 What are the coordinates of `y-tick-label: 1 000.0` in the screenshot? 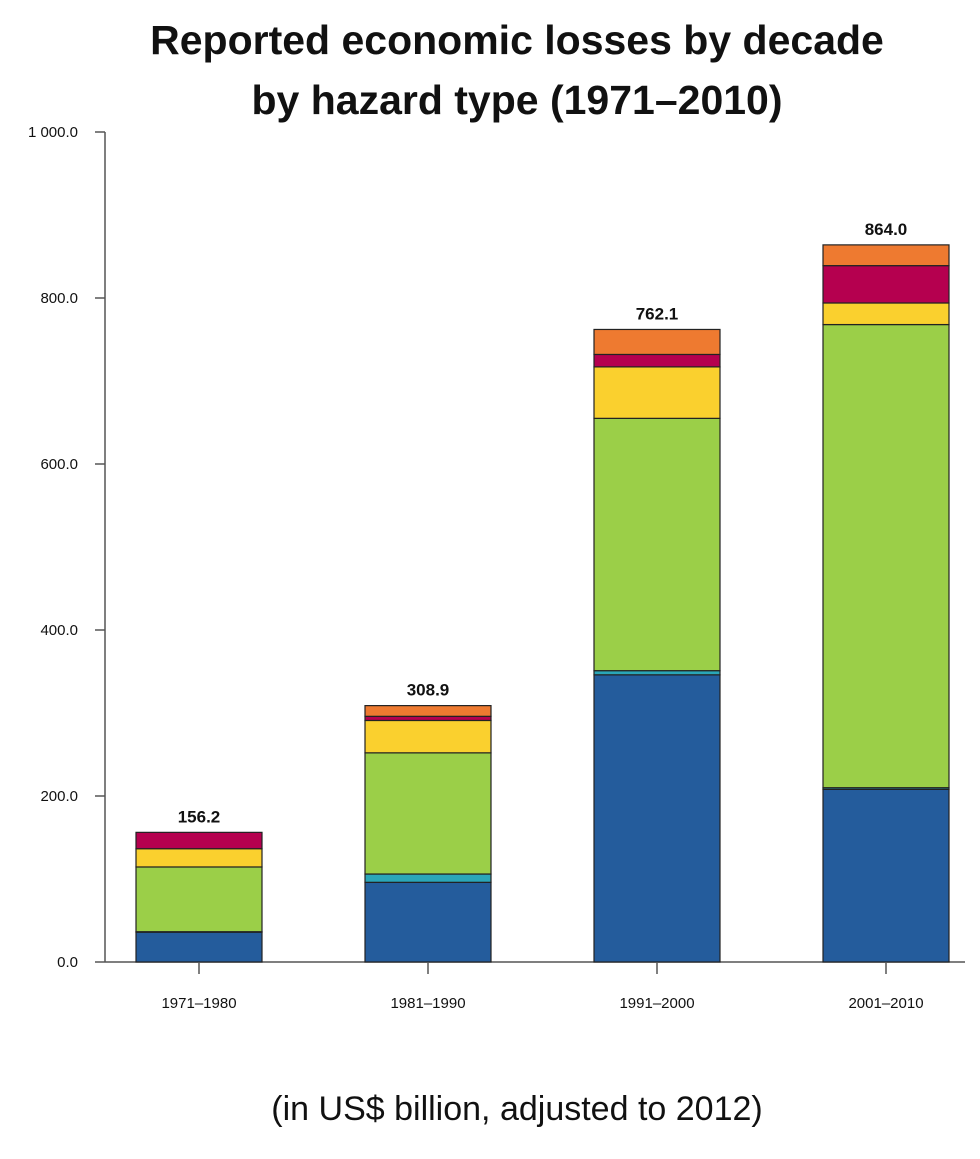 It's located at (53, 132).